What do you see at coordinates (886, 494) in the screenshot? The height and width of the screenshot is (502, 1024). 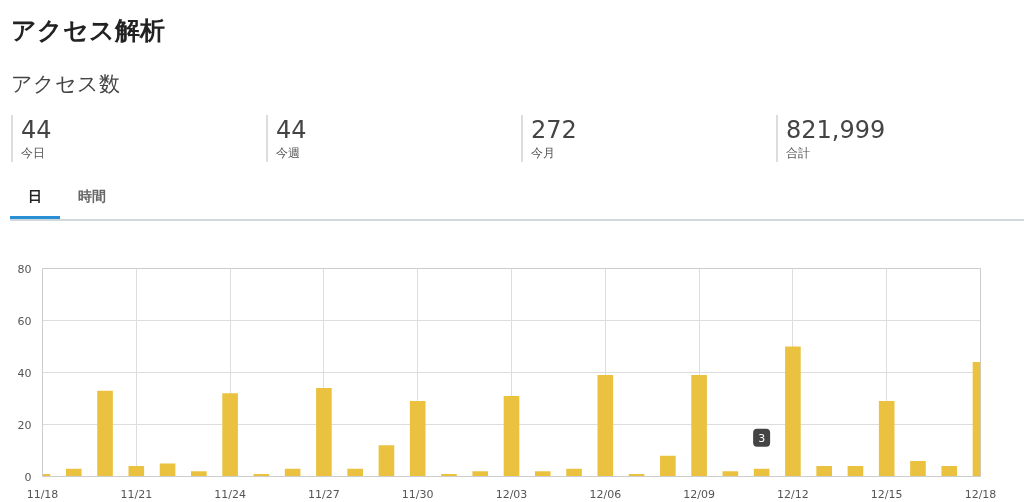 I see `x-tick-label: 12/15` at bounding box center [886, 494].